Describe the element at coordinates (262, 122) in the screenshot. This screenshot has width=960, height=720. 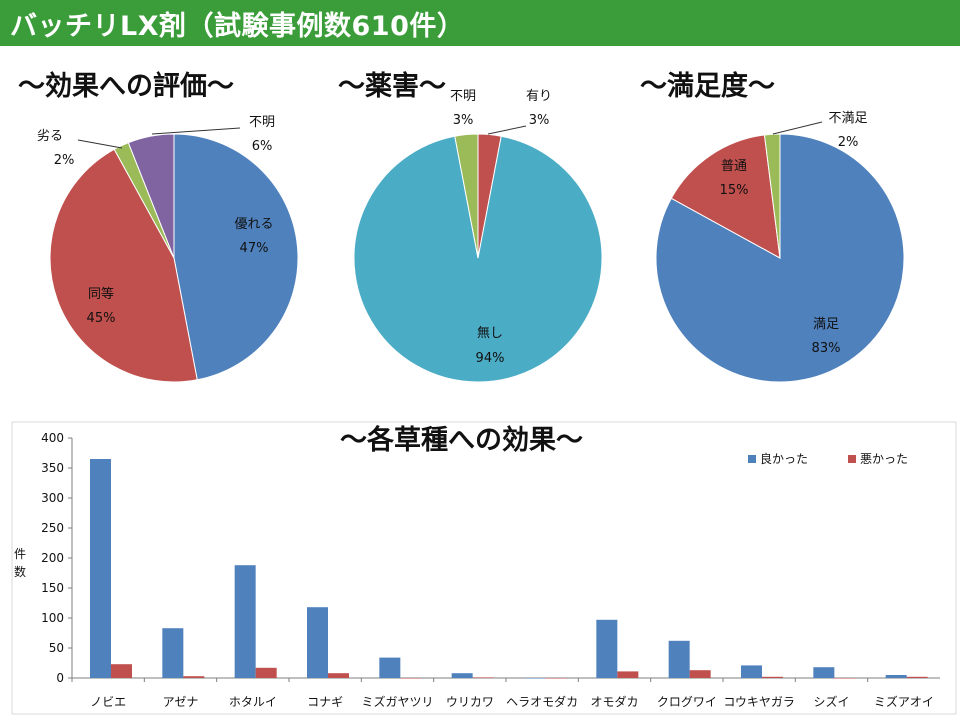
I see `pie1-label-3: 不明` at that location.